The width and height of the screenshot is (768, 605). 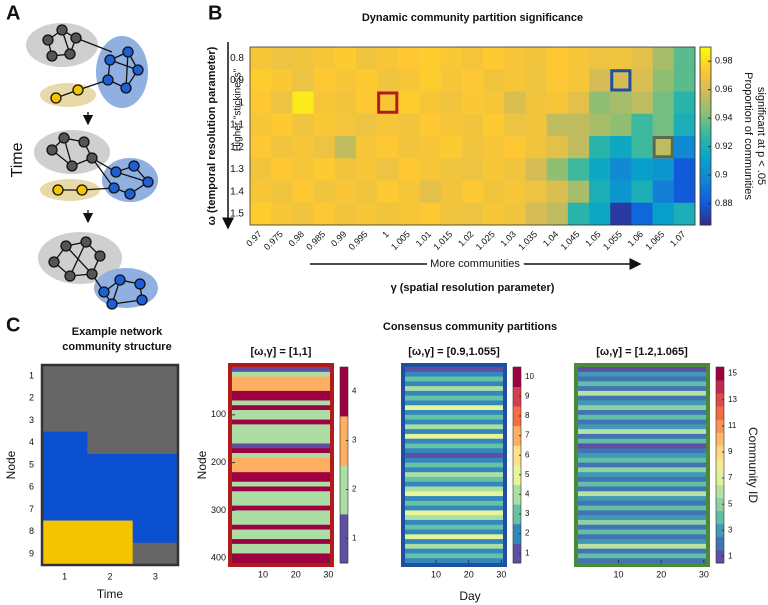 What do you see at coordinates (109, 576) in the screenshot?
I see `x-tick-label: 2` at bounding box center [109, 576].